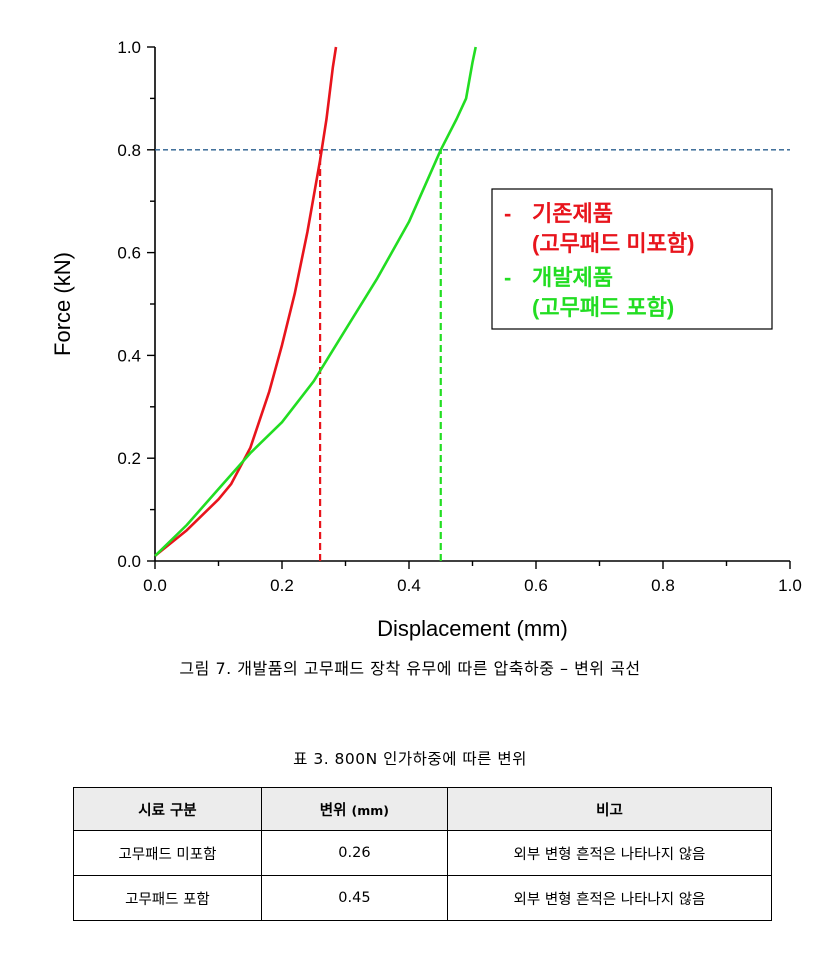 Image resolution: width=820 pixels, height=955 pixels. Describe the element at coordinates (333, 810) in the screenshot. I see `header-displacement-label: 변위` at that location.